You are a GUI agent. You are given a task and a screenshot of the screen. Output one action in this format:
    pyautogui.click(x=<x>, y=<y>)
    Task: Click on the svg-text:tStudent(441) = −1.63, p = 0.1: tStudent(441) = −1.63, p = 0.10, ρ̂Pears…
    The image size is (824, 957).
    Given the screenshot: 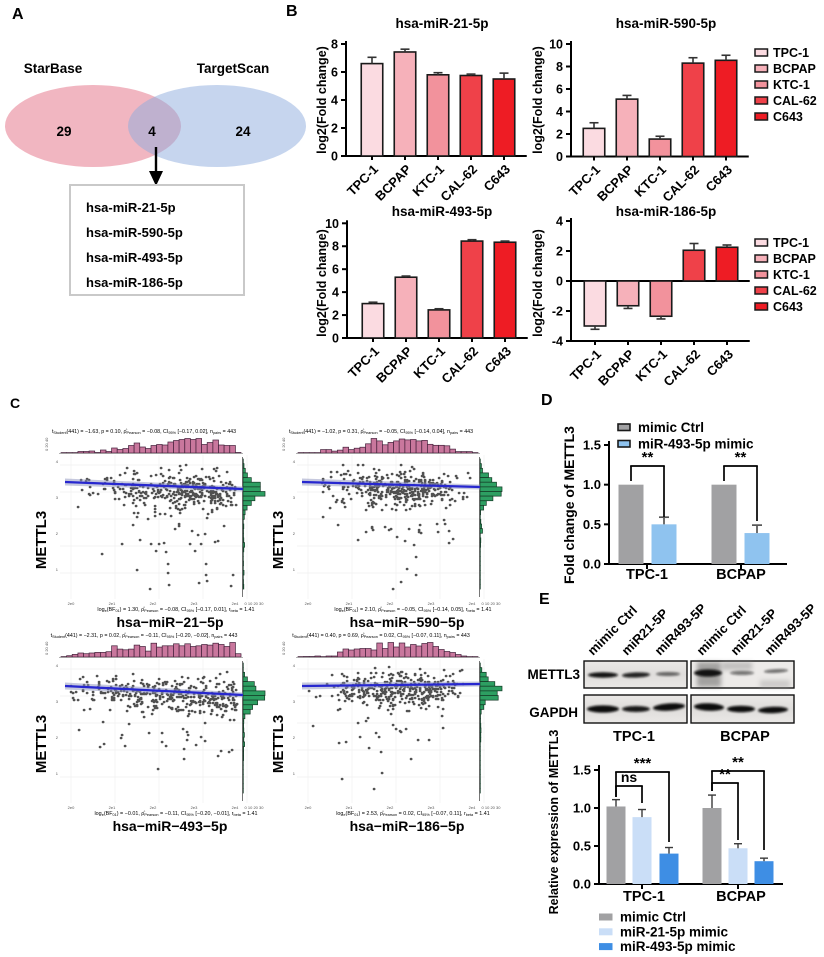 What is the action you would take?
    pyautogui.click(x=144, y=432)
    